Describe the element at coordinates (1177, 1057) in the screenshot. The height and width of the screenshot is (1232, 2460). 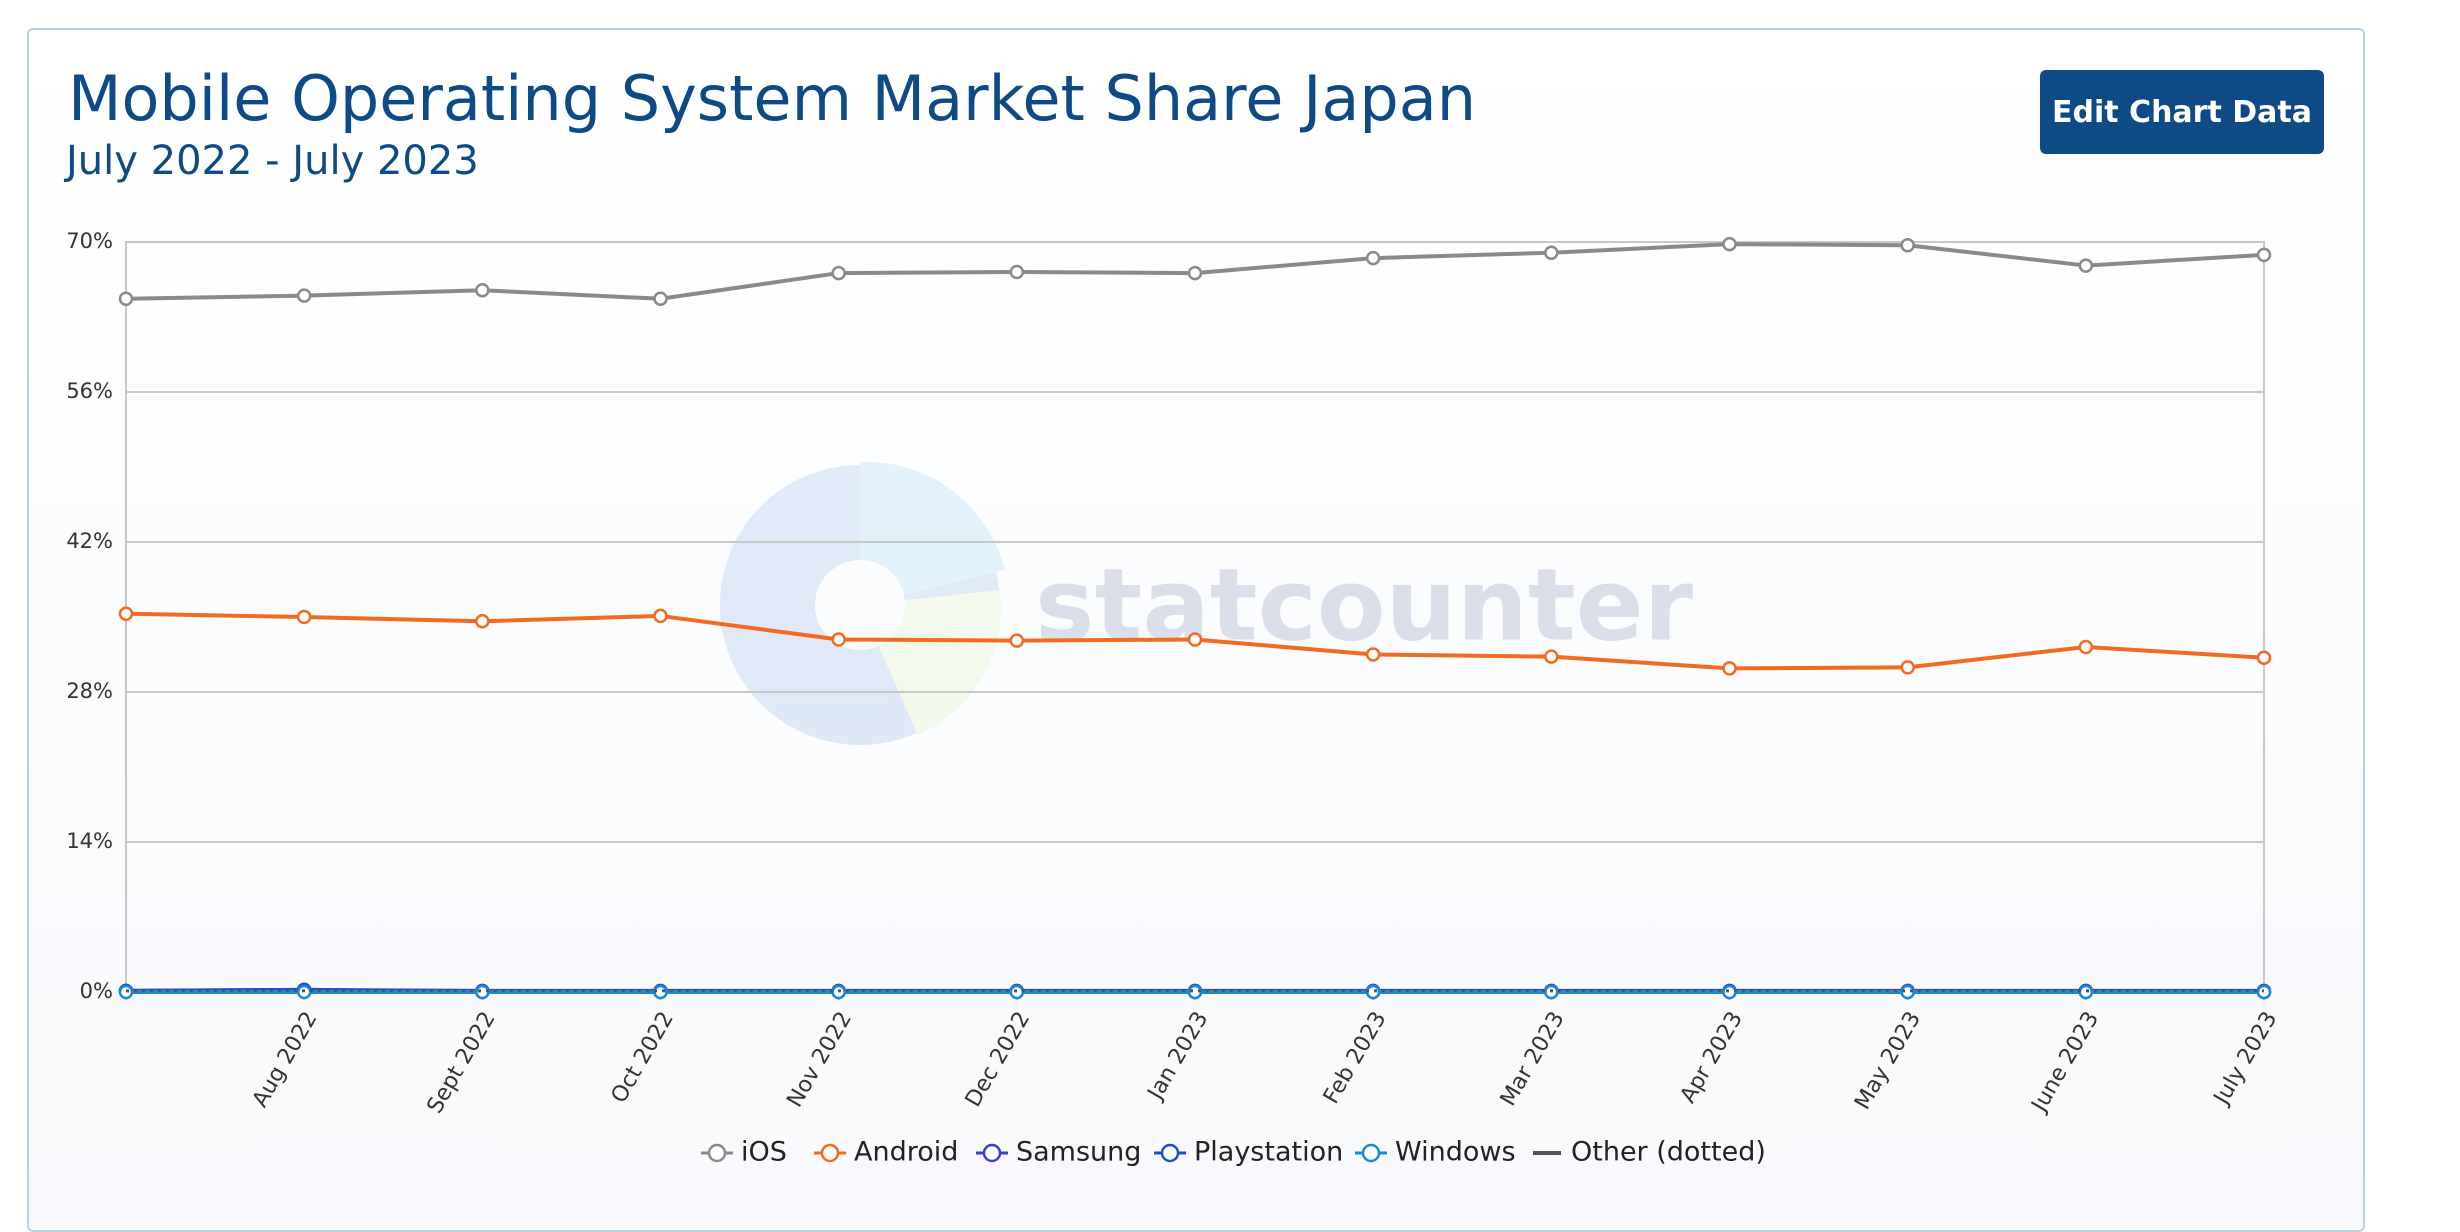
I see `x-tick-label: Jan 2023` at that location.